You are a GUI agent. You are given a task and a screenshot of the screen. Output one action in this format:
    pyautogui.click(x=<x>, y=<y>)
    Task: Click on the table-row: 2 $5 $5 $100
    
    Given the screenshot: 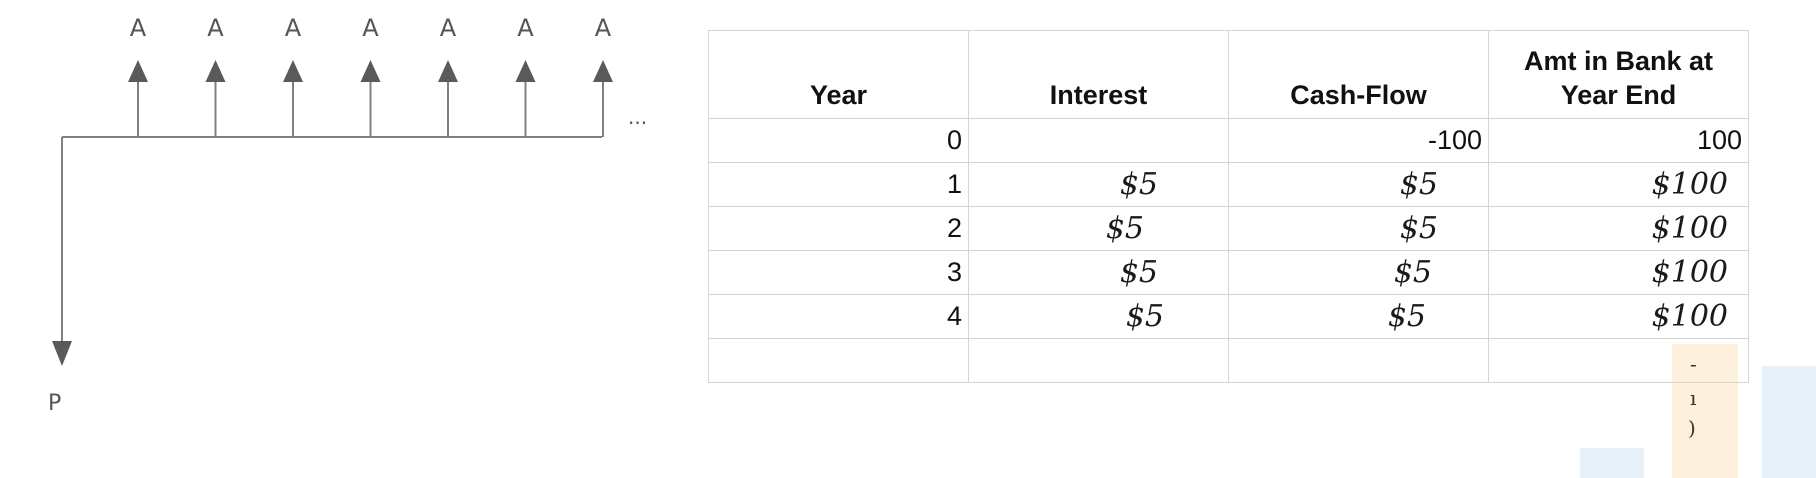 What is the action you would take?
    pyautogui.click(x=1228, y=228)
    